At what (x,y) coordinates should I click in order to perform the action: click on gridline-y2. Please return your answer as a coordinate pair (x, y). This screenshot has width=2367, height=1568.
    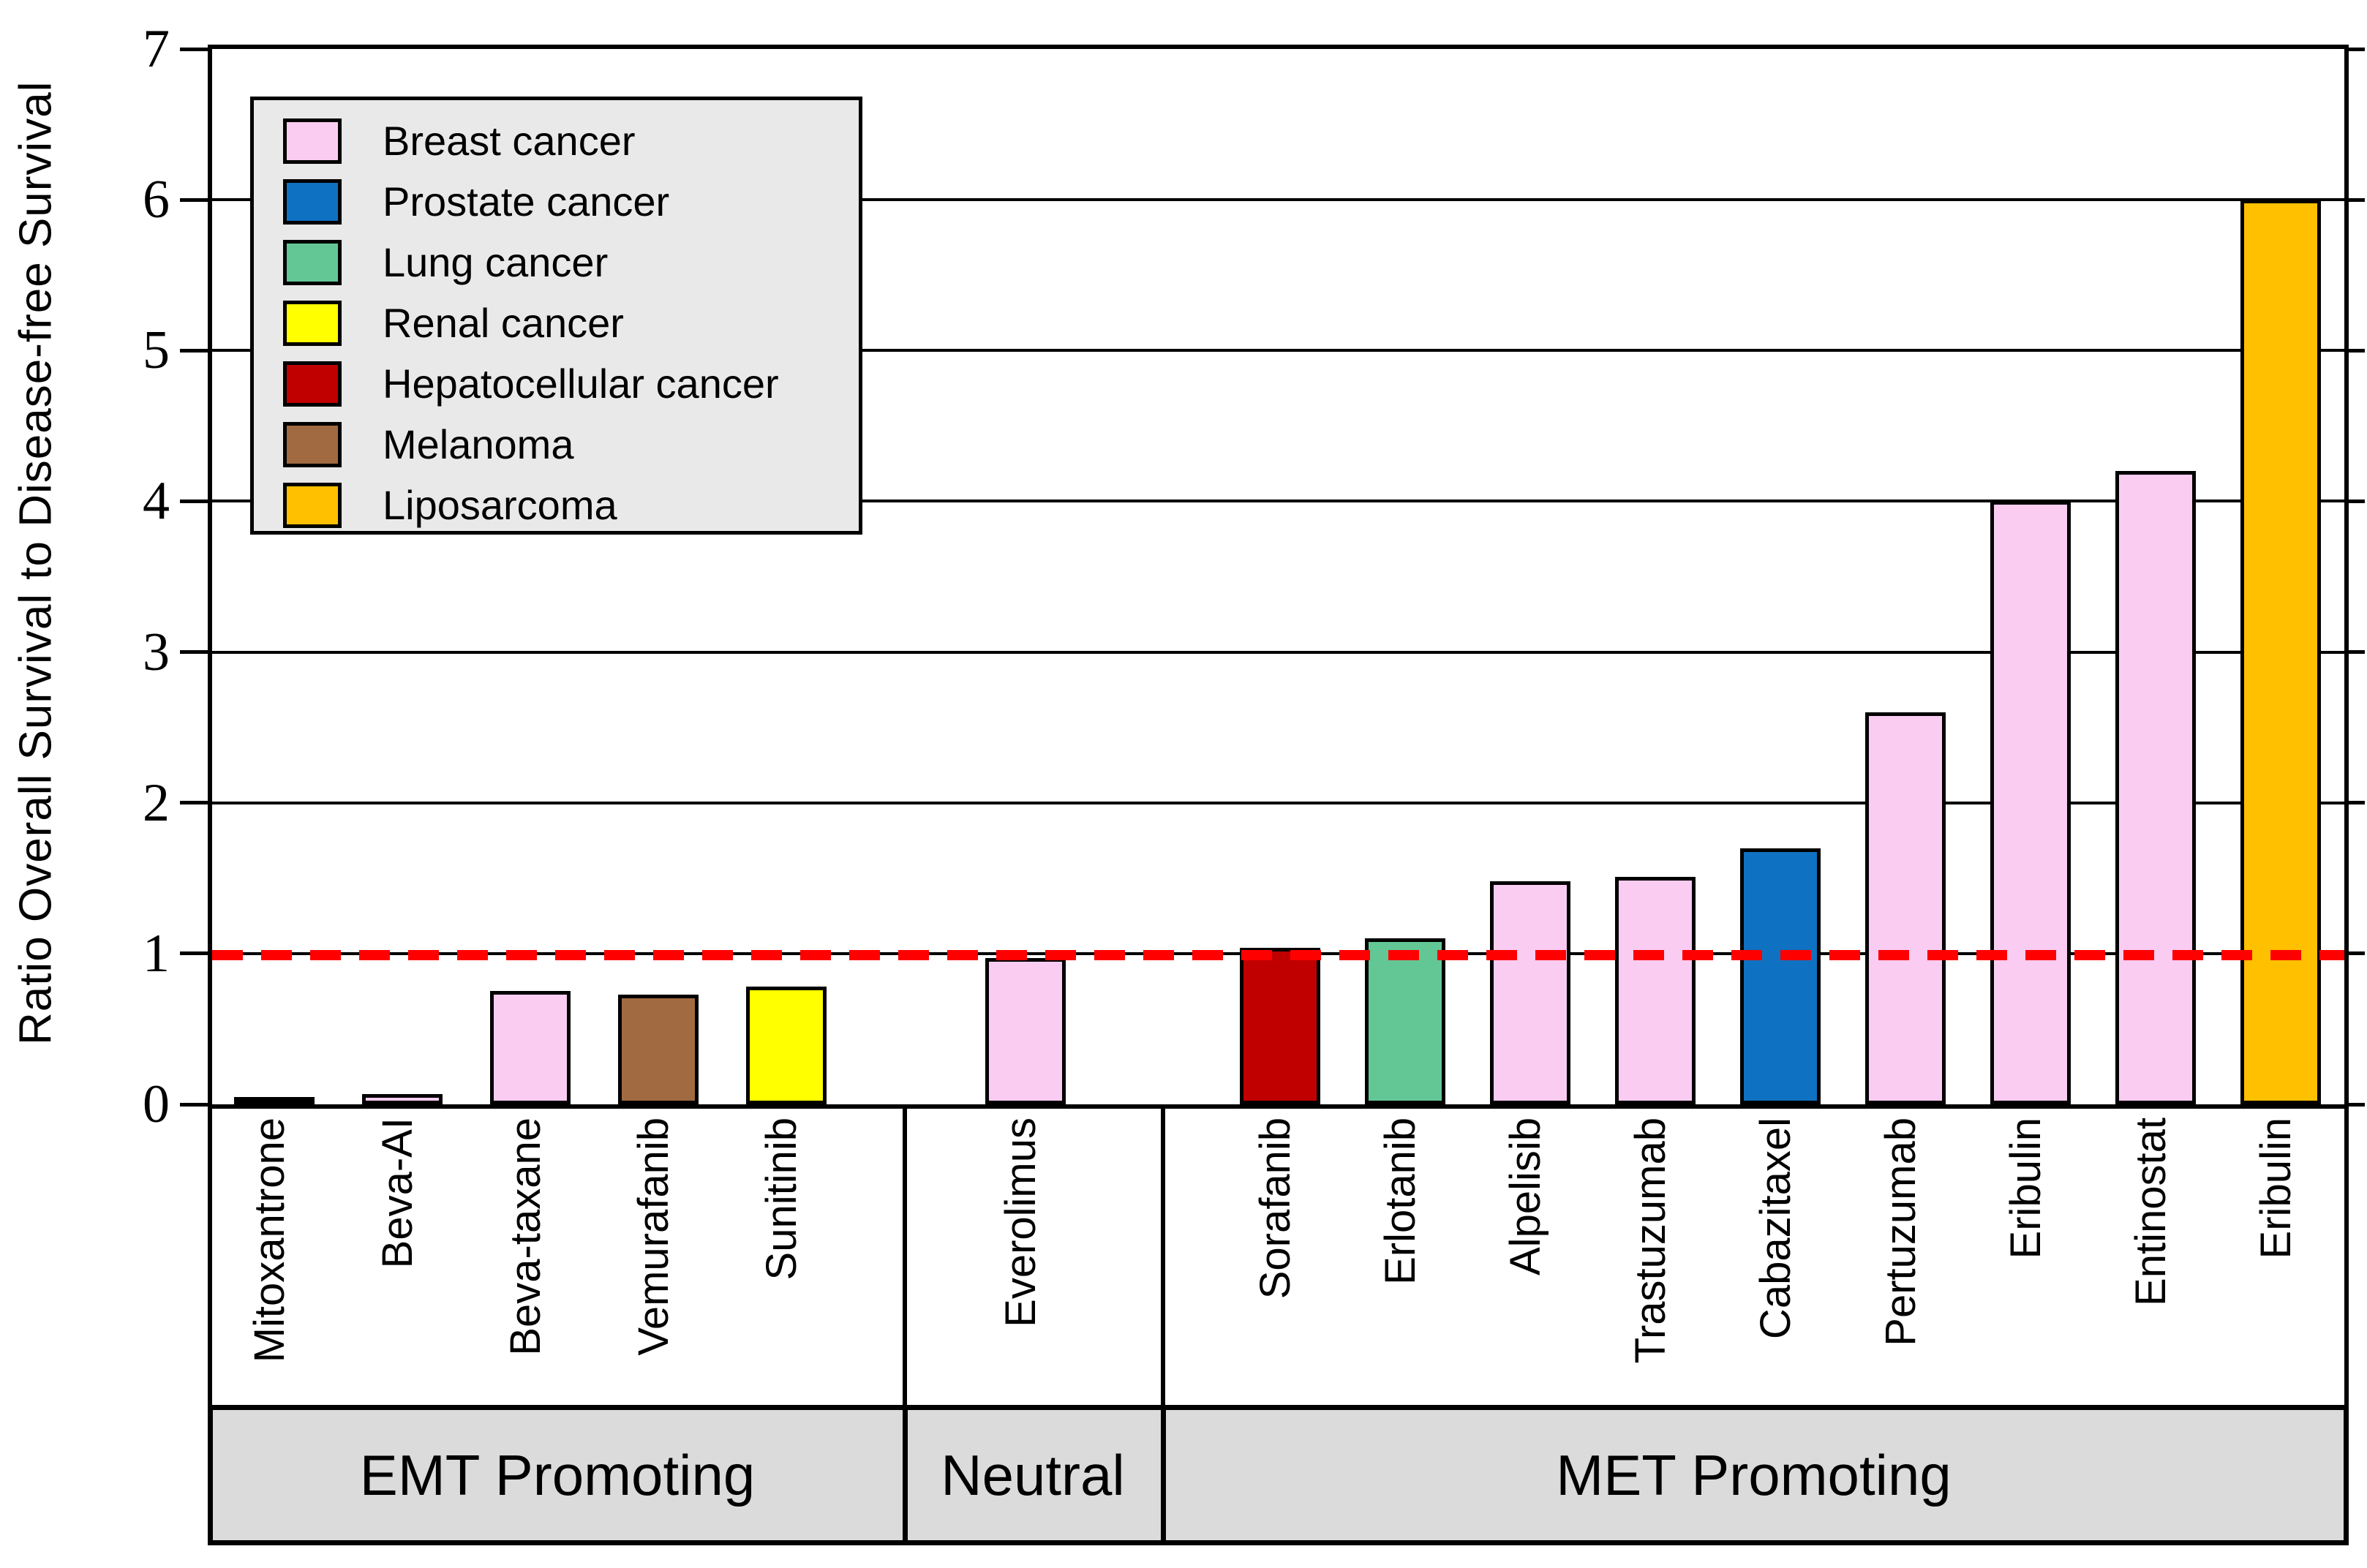
    Looking at the image, I should click on (1278, 802).